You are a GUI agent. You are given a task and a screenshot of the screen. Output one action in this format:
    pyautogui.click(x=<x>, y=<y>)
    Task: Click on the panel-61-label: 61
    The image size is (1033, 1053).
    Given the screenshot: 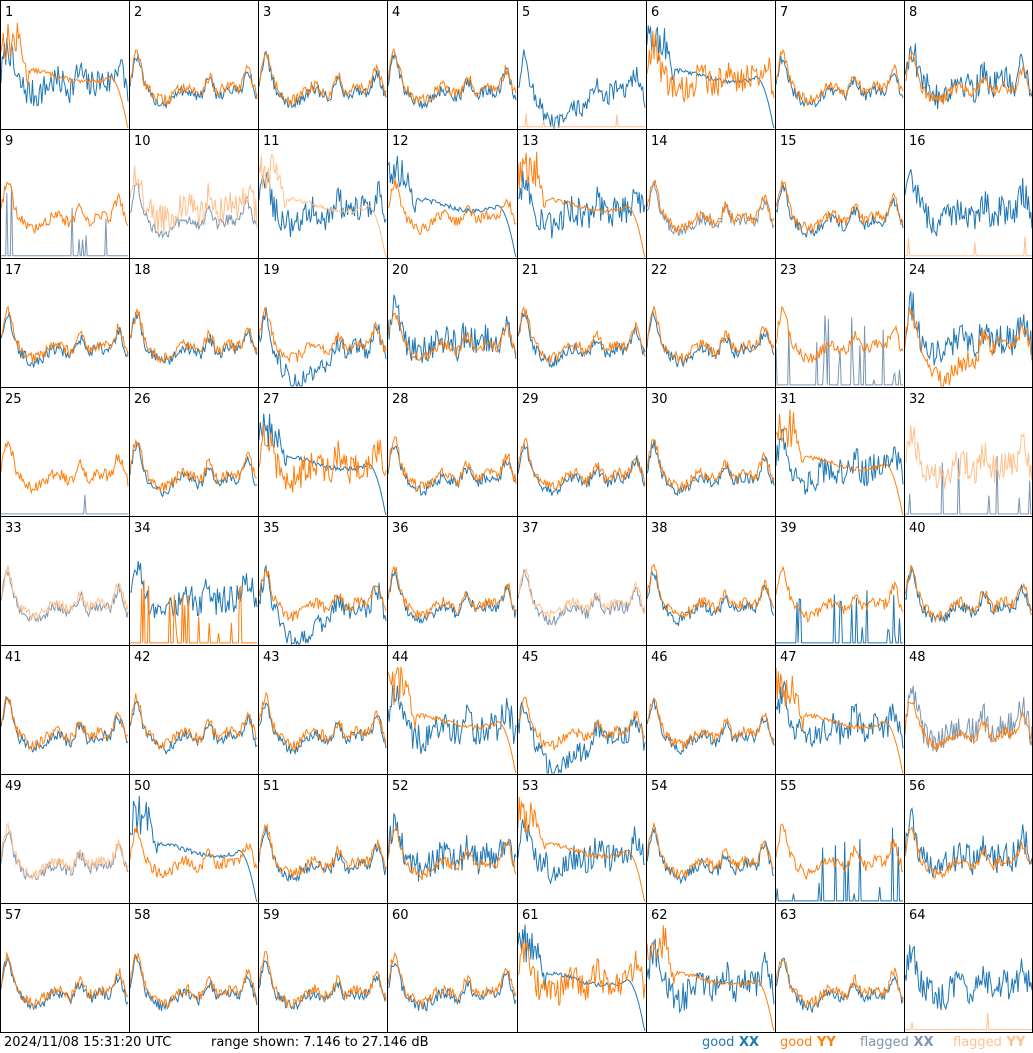 What is the action you would take?
    pyautogui.click(x=530, y=915)
    